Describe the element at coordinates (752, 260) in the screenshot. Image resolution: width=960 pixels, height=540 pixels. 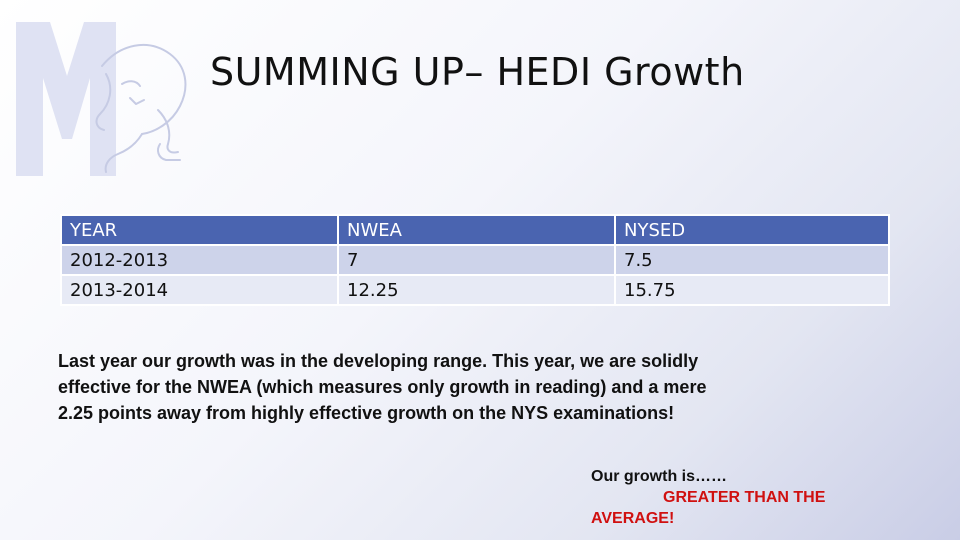
I see `cell-nysed: 7.5` at that location.